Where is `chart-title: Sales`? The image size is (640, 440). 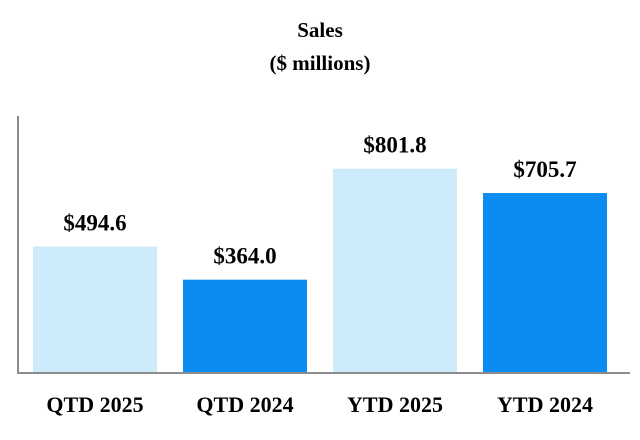 chart-title: Sales is located at coordinates (320, 30).